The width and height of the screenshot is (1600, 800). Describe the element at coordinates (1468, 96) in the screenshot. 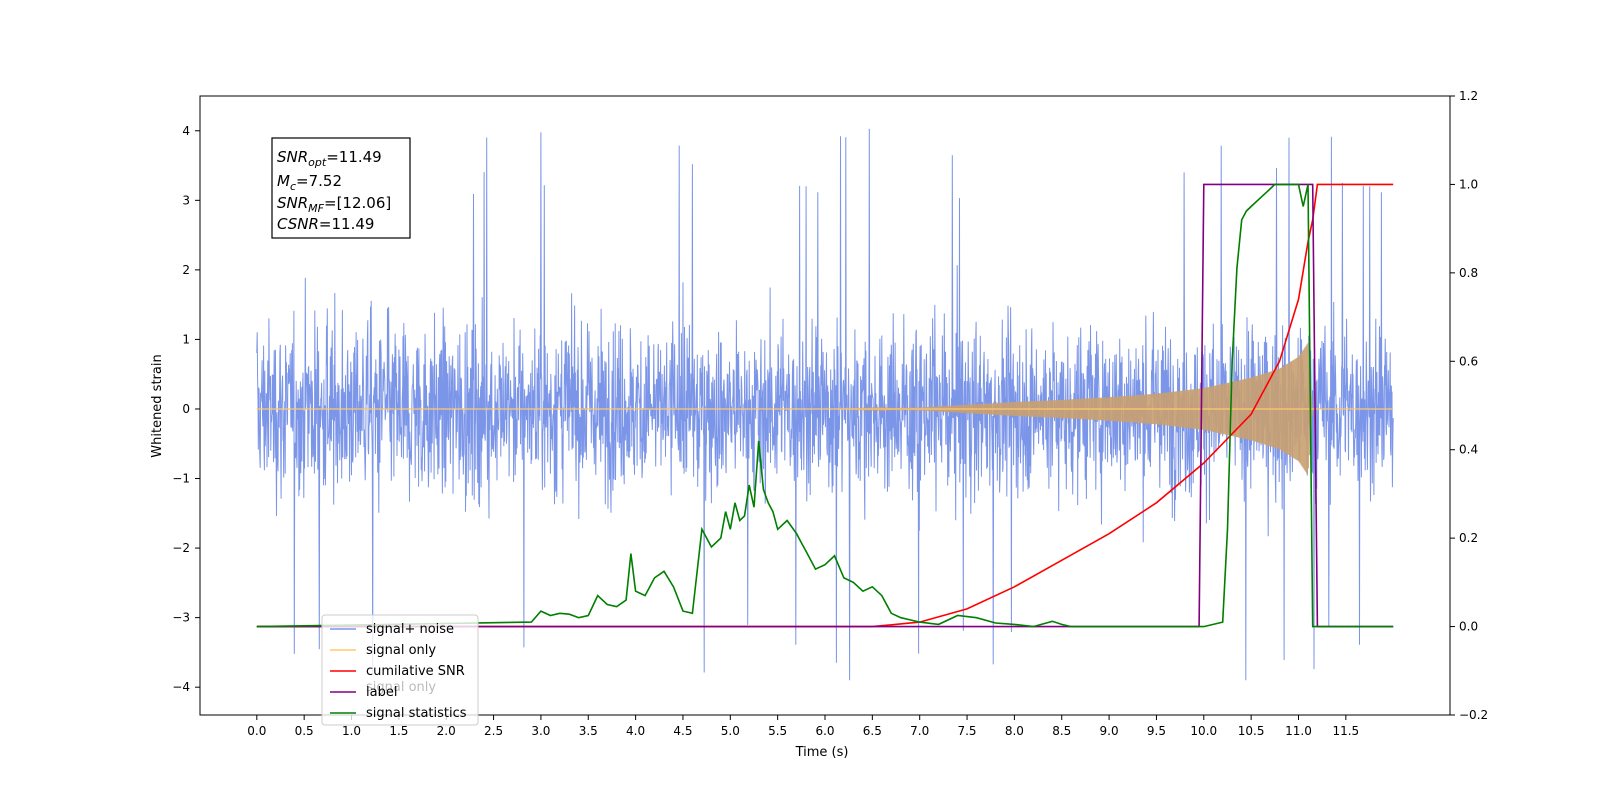

I see `y2-tick-label: 1.2` at that location.